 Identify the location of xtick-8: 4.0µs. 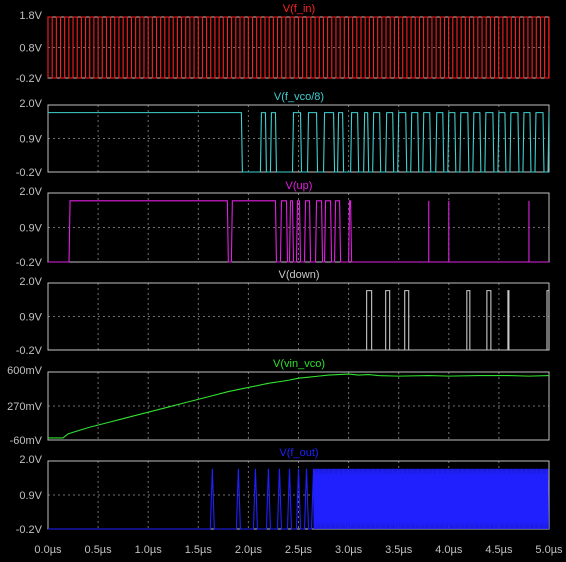
(449, 550).